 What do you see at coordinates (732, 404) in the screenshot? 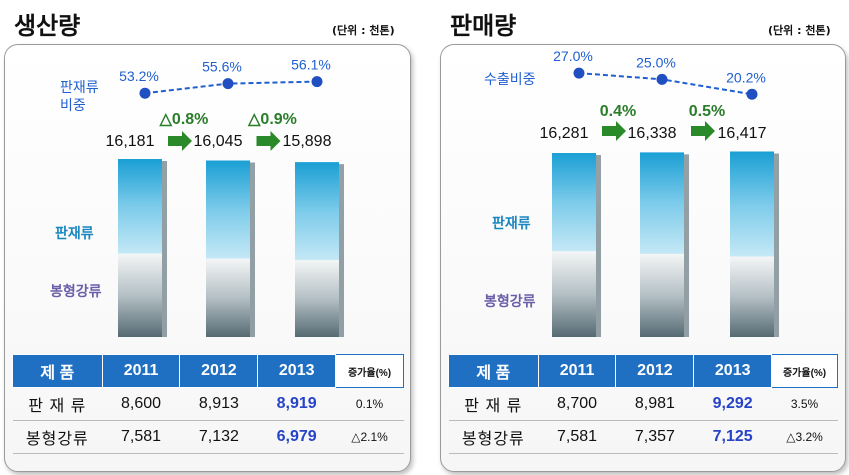
I see `cell-2013: 9,292` at bounding box center [732, 404].